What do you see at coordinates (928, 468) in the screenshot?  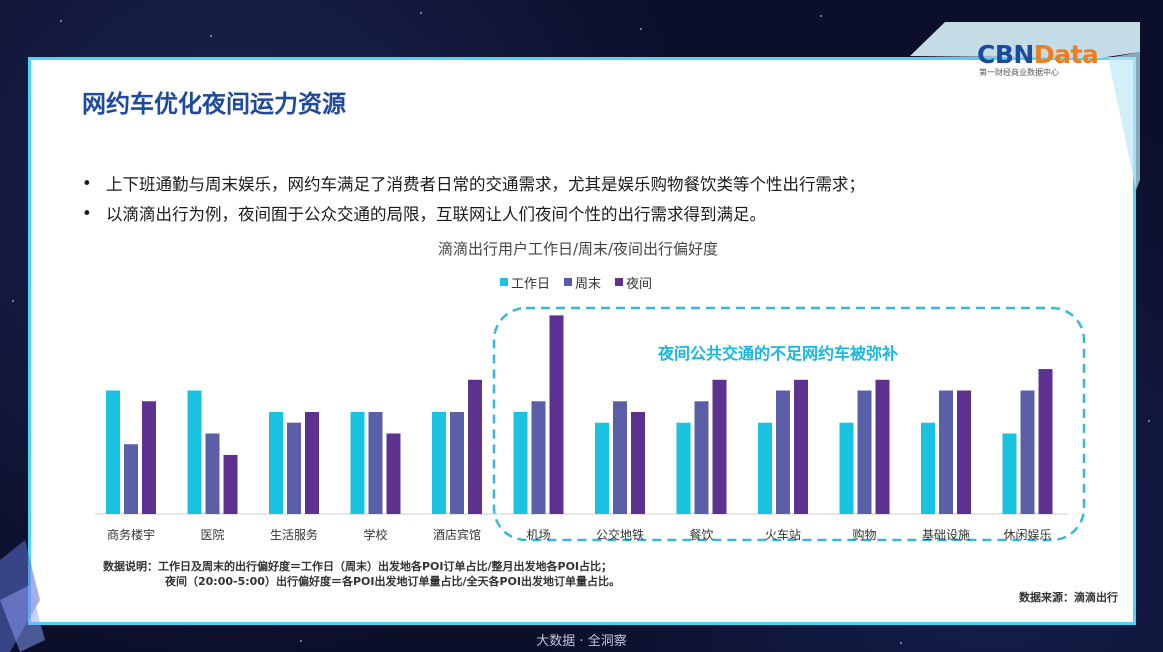 I see `bar-工作日-基础设施` at bounding box center [928, 468].